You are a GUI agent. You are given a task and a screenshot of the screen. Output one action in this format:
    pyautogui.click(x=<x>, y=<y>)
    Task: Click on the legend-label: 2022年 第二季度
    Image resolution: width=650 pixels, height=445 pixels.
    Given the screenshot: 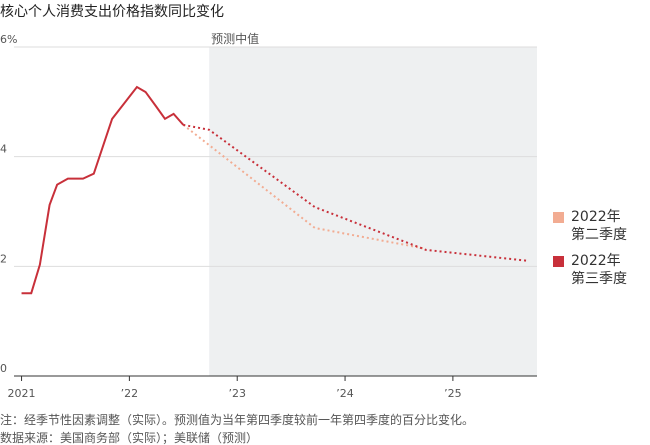 What is the action you would take?
    pyautogui.click(x=599, y=226)
    